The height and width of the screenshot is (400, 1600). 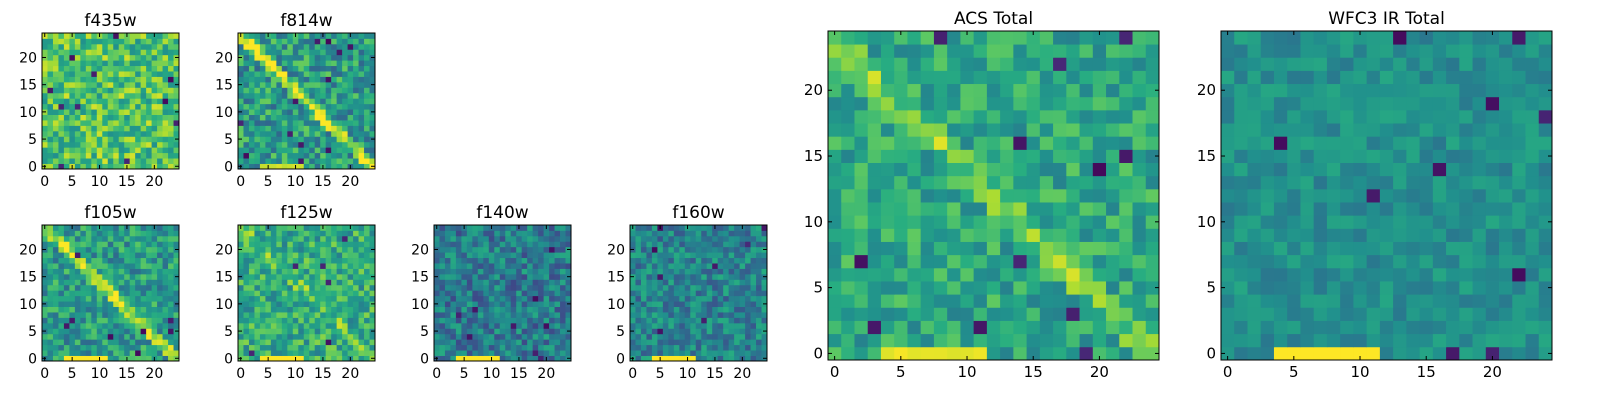 What do you see at coordinates (993, 19) in the screenshot?
I see `chart-title: ACS Total` at bounding box center [993, 19].